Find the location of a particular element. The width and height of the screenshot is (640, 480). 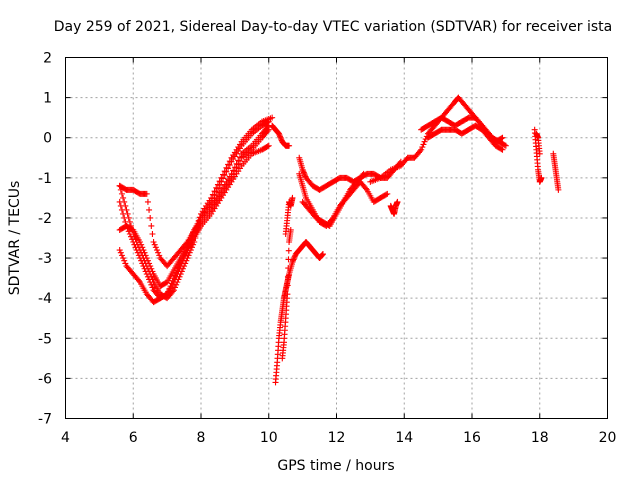

series-n is located at coordinates (438, 139).